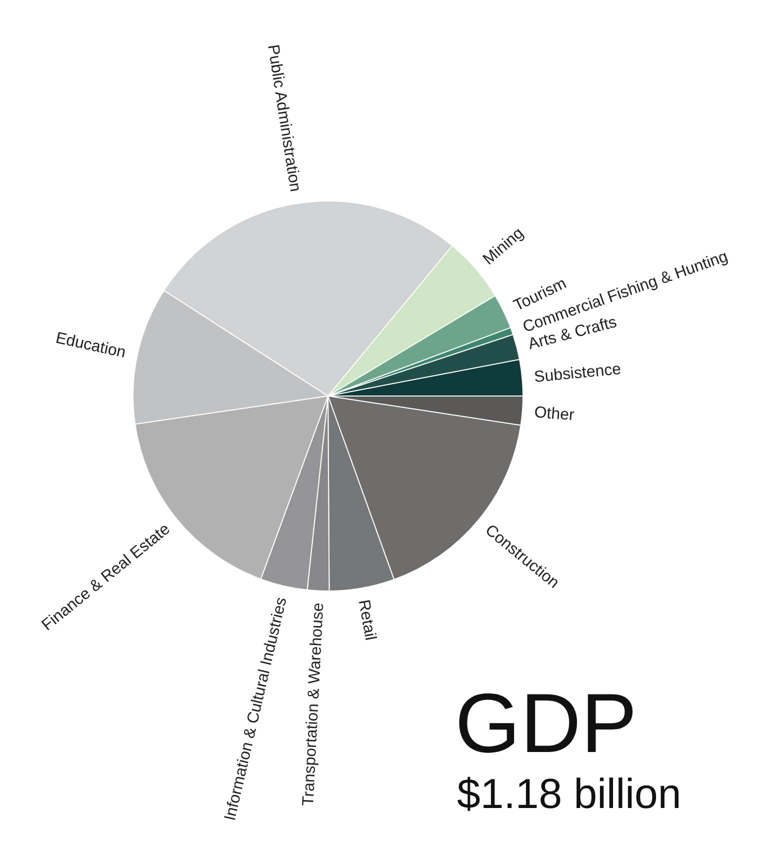 This screenshot has height=865, width=774. Describe the element at coordinates (577, 373) in the screenshot. I see `slice-label: Subsistence` at that location.